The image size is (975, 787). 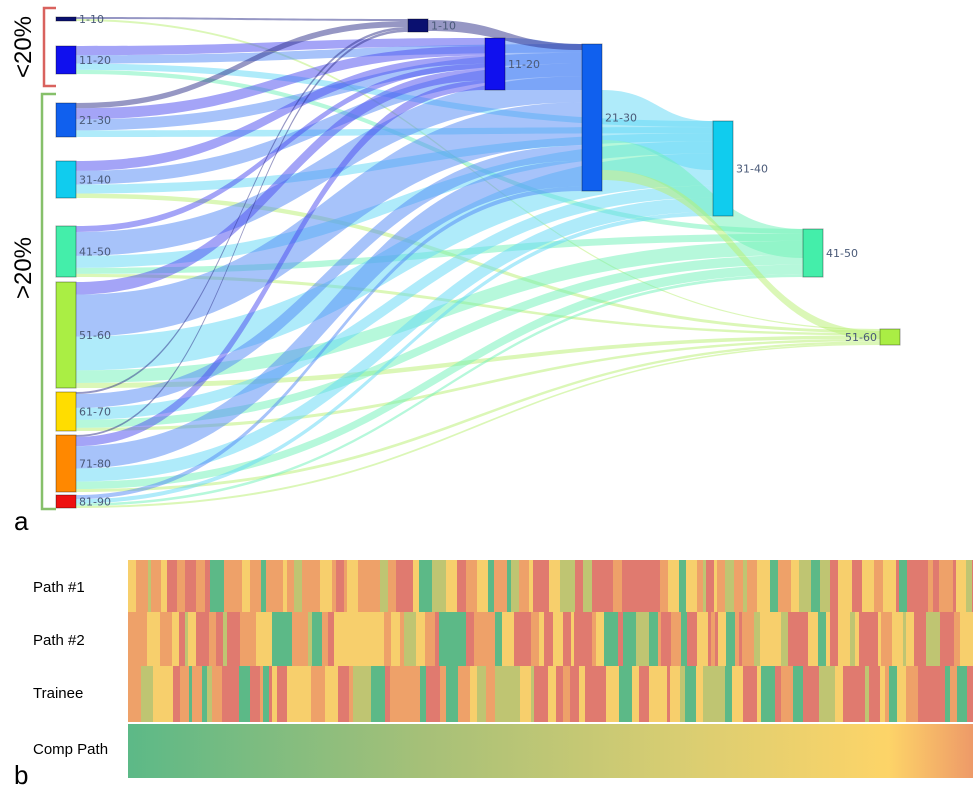 What do you see at coordinates (70, 749) in the screenshot?
I see `row-label-comp-path: Comp Path` at bounding box center [70, 749].